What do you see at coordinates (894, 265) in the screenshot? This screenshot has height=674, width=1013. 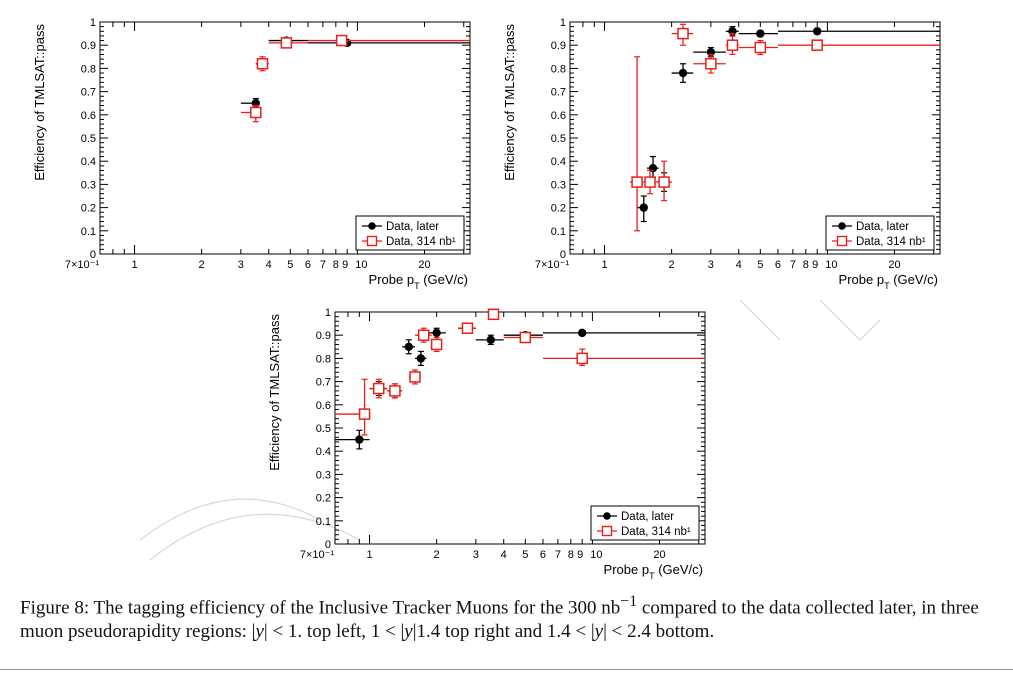 I see `x-tick-label: 20` at bounding box center [894, 265].